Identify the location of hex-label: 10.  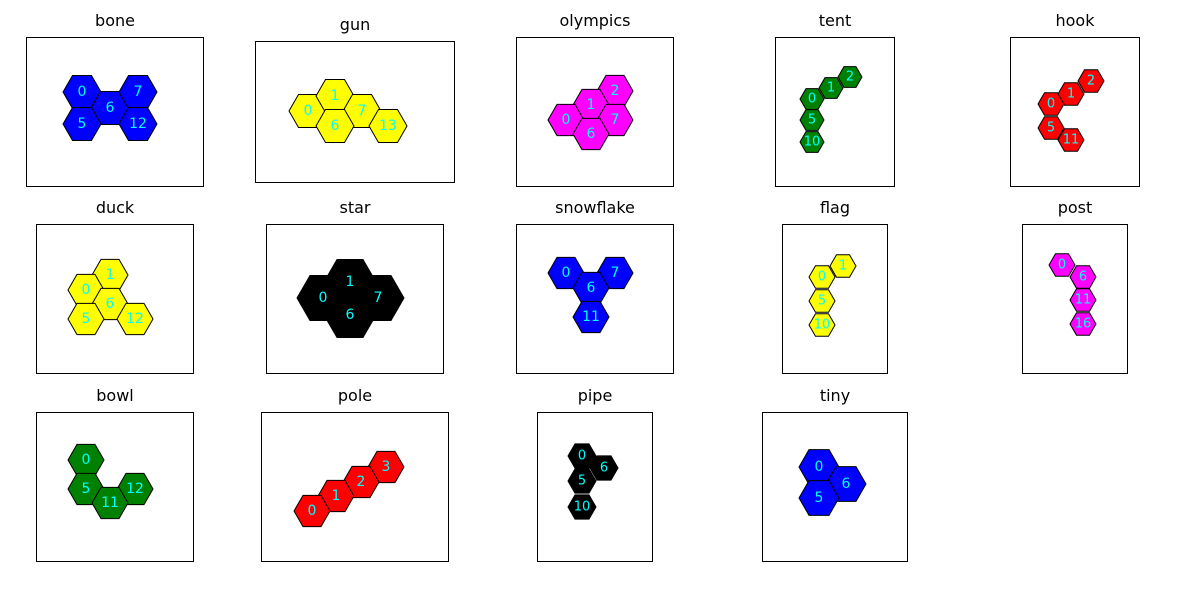
(812, 142).